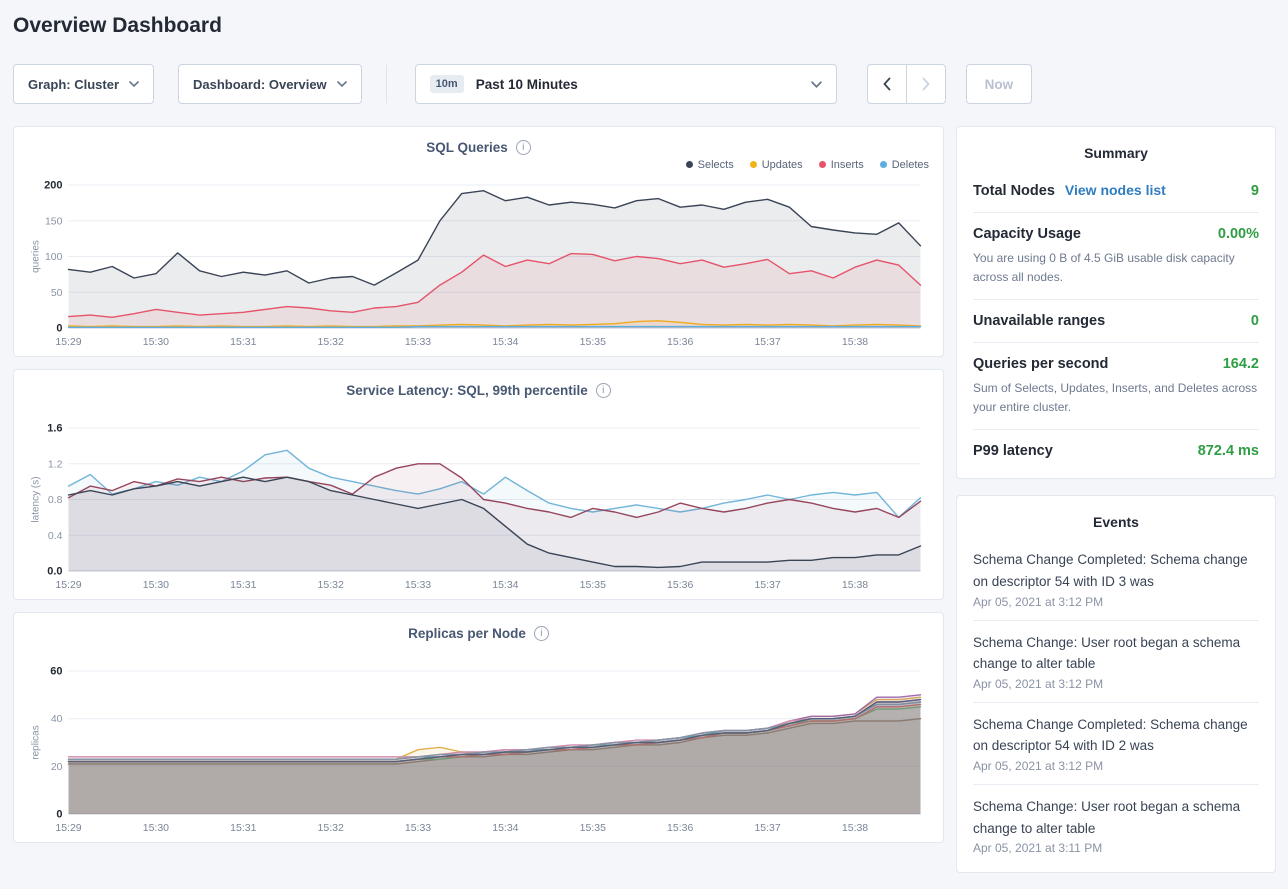 The height and width of the screenshot is (889, 1288). I want to click on summary-label: P99 latency, so click(1013, 451).